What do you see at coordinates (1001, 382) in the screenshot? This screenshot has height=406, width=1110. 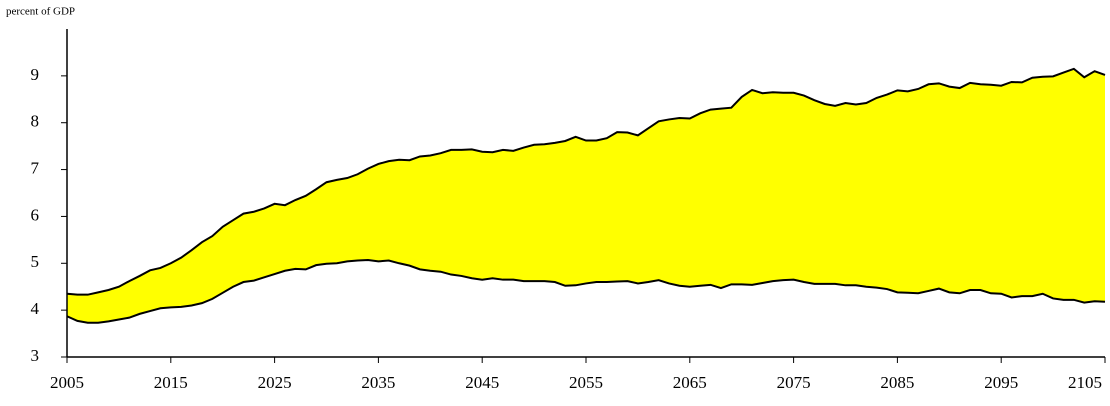 I see `x-tick-label: 2095` at bounding box center [1001, 382].